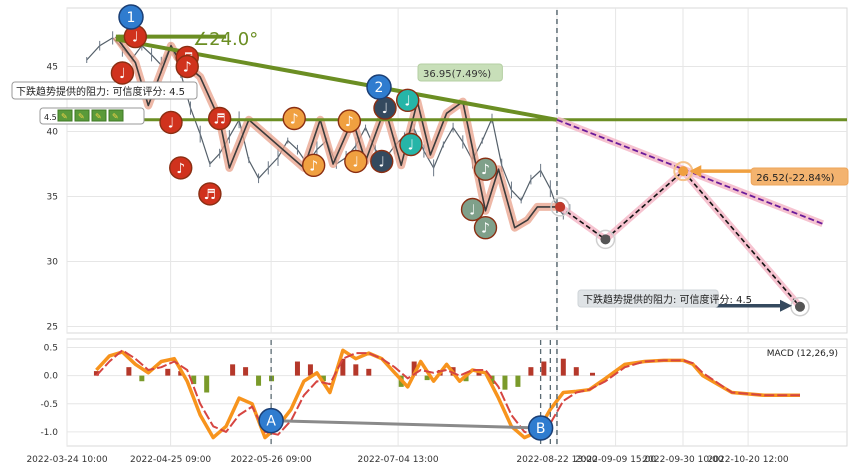  Describe the element at coordinates (52, 68) in the screenshot. I see `price-y-tick-label: 45` at that location.